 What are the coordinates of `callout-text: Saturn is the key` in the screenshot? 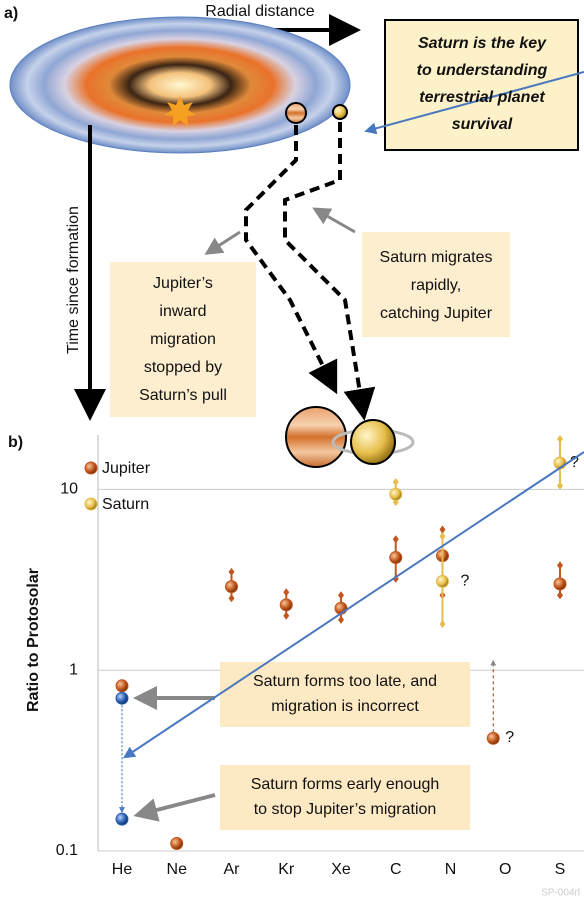 It's located at (482, 43).